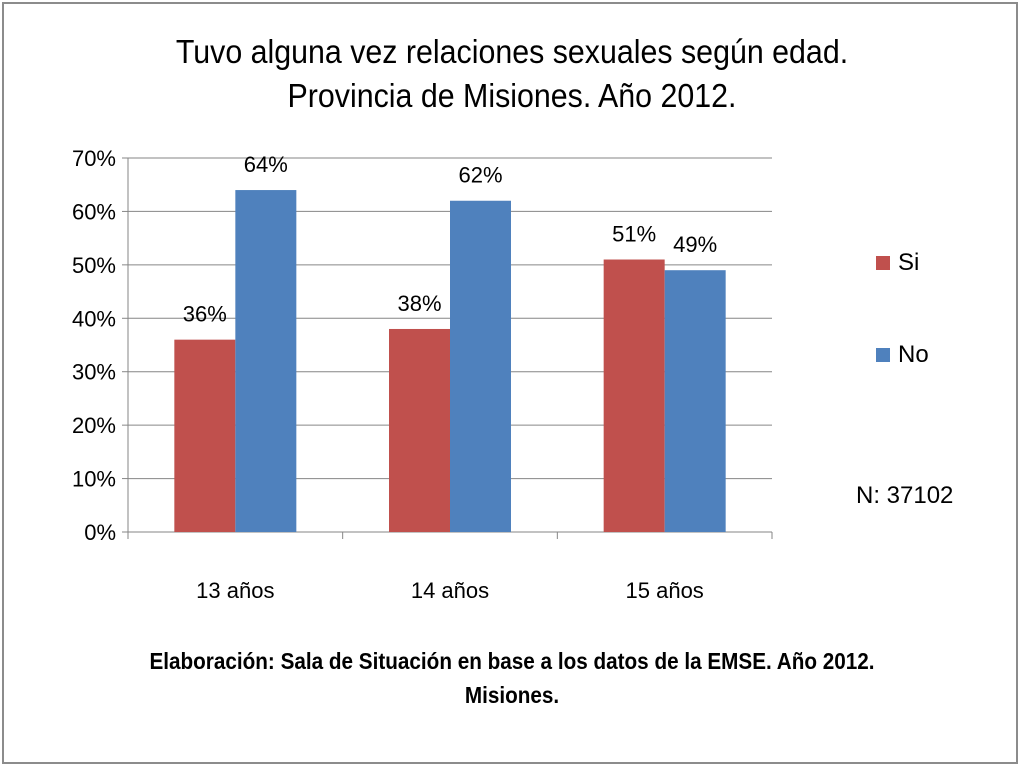  I want to click on data-label: 51%, so click(634, 234).